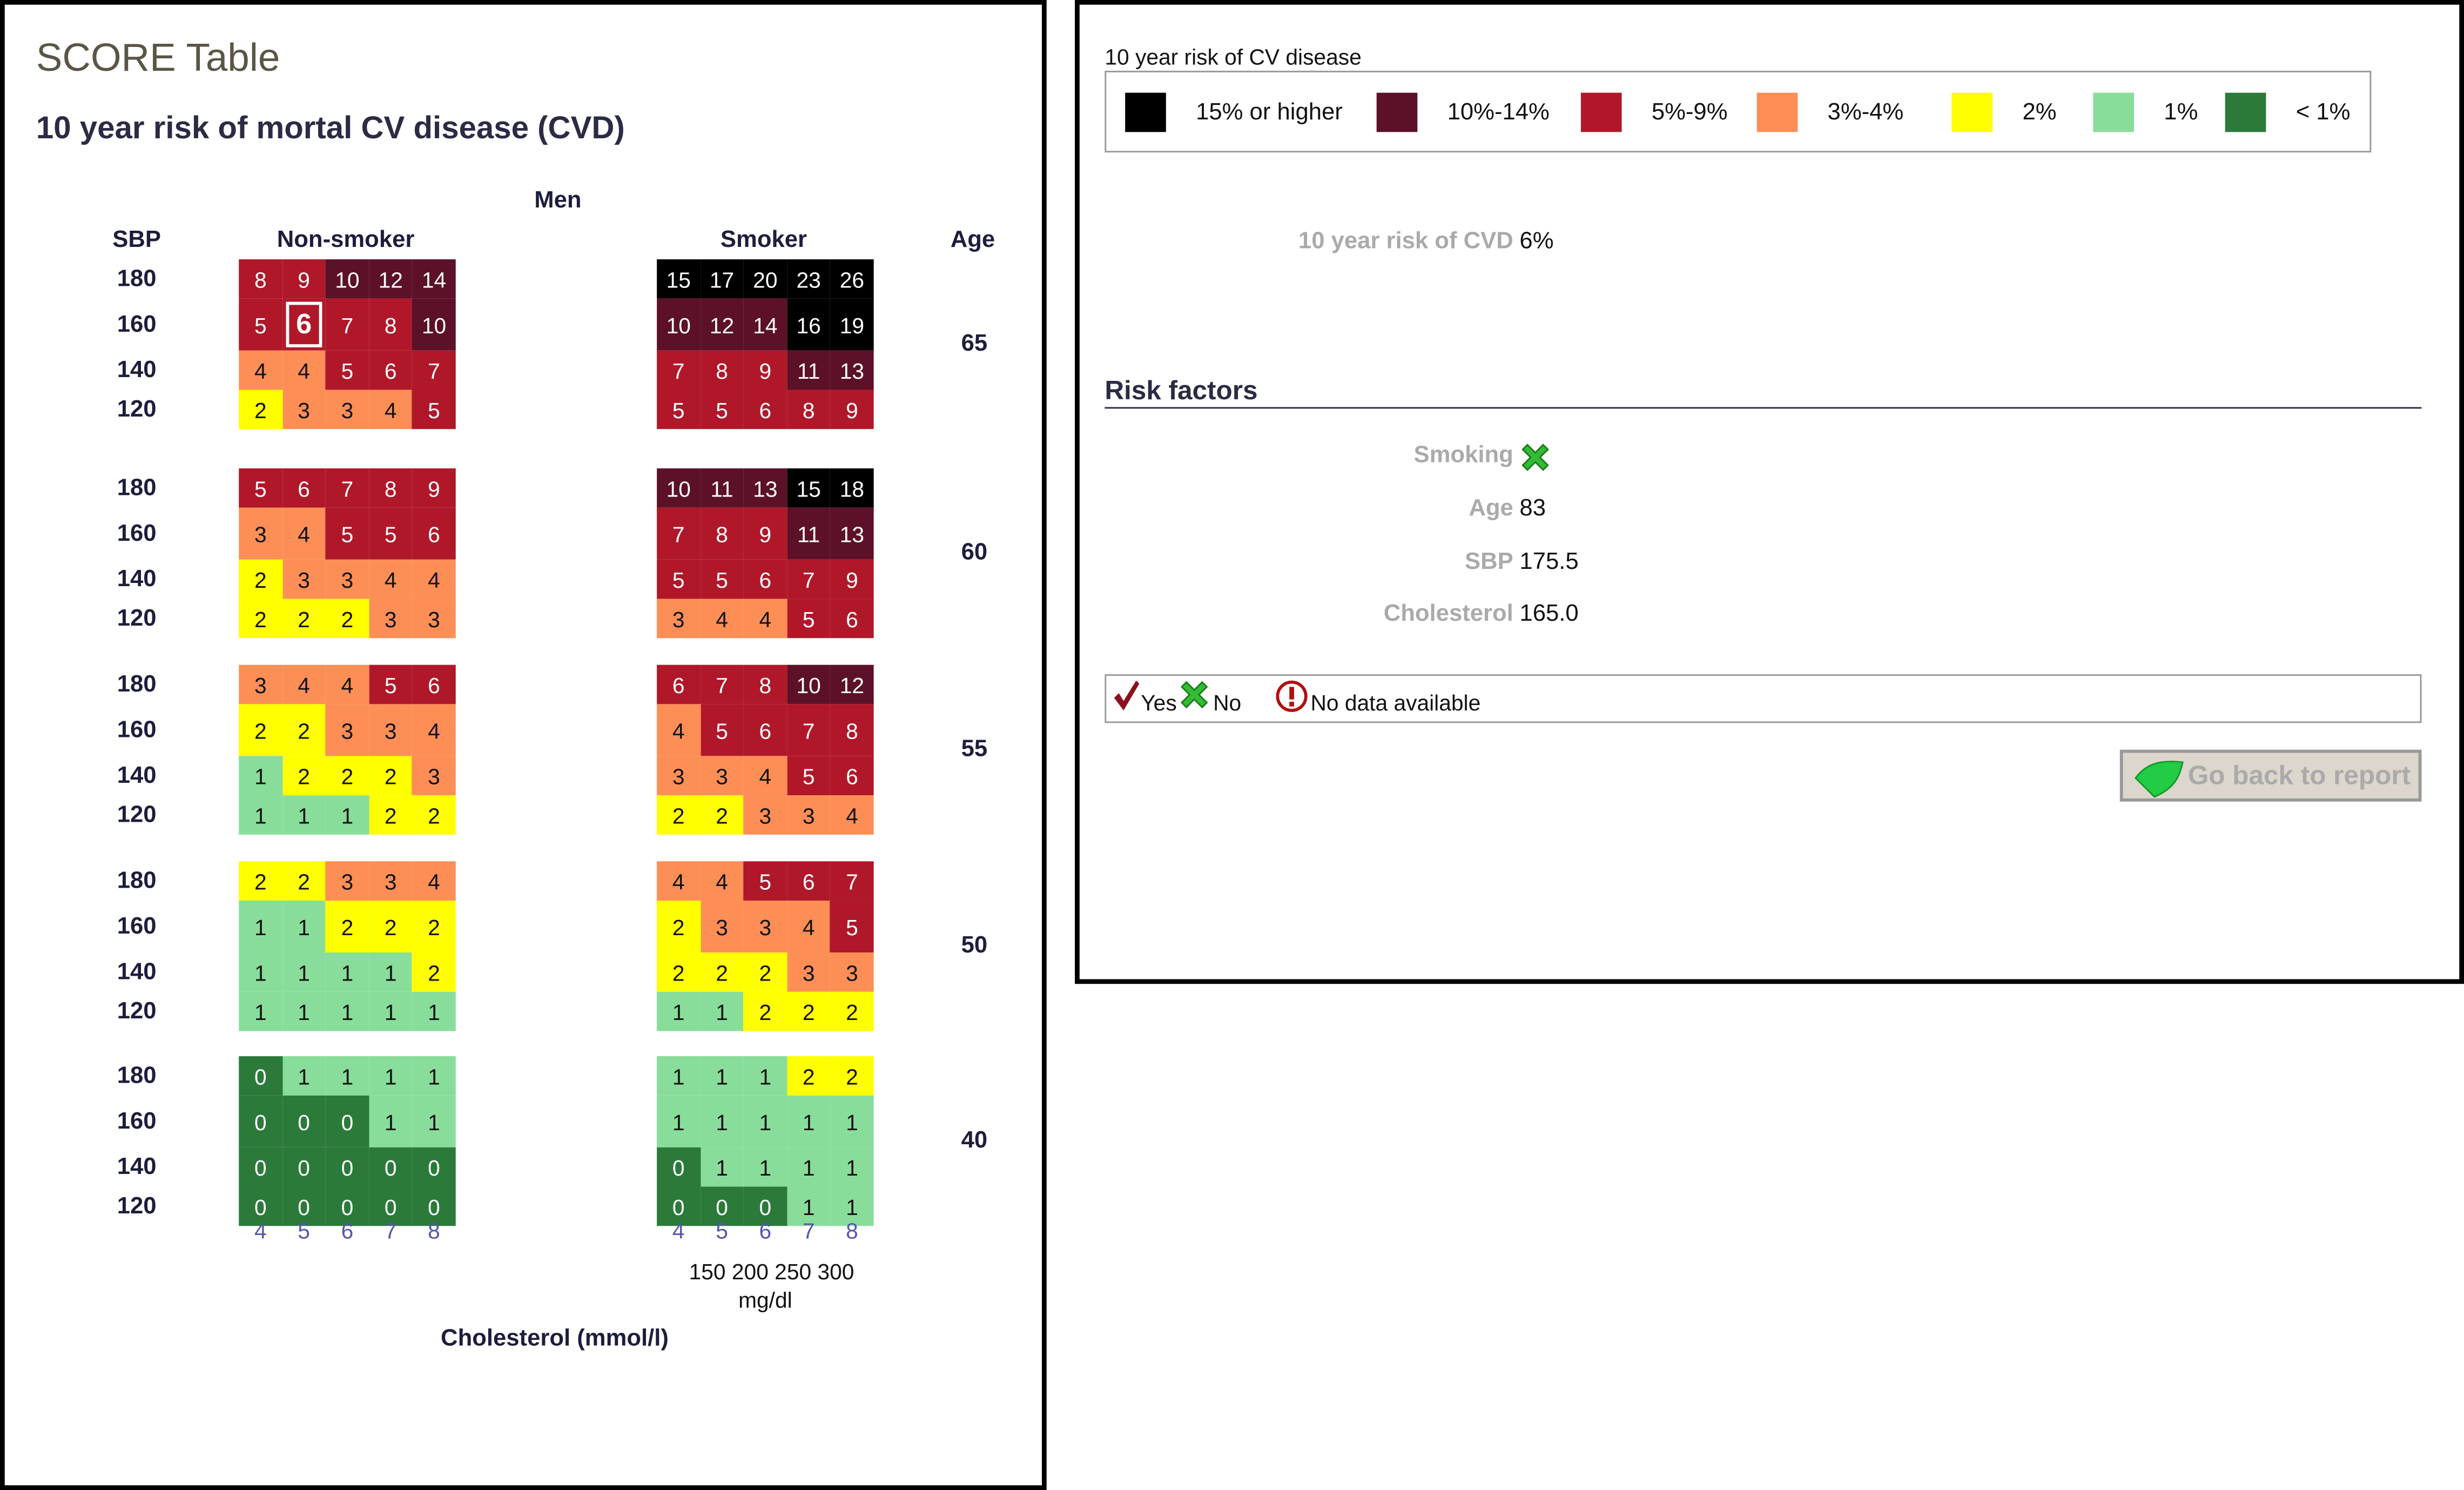 Image resolution: width=2464 pixels, height=1490 pixels. Describe the element at coordinates (137, 325) in the screenshot. I see `sbp-label: 160` at that location.